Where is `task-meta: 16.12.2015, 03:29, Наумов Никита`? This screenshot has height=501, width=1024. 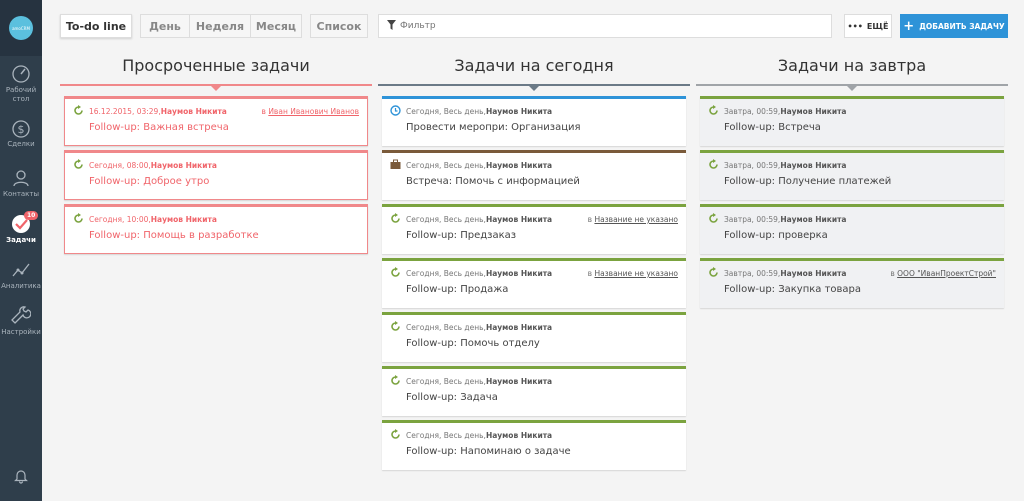 task-meta: 16.12.2015, 03:29, Наумов Никита is located at coordinates (216, 110).